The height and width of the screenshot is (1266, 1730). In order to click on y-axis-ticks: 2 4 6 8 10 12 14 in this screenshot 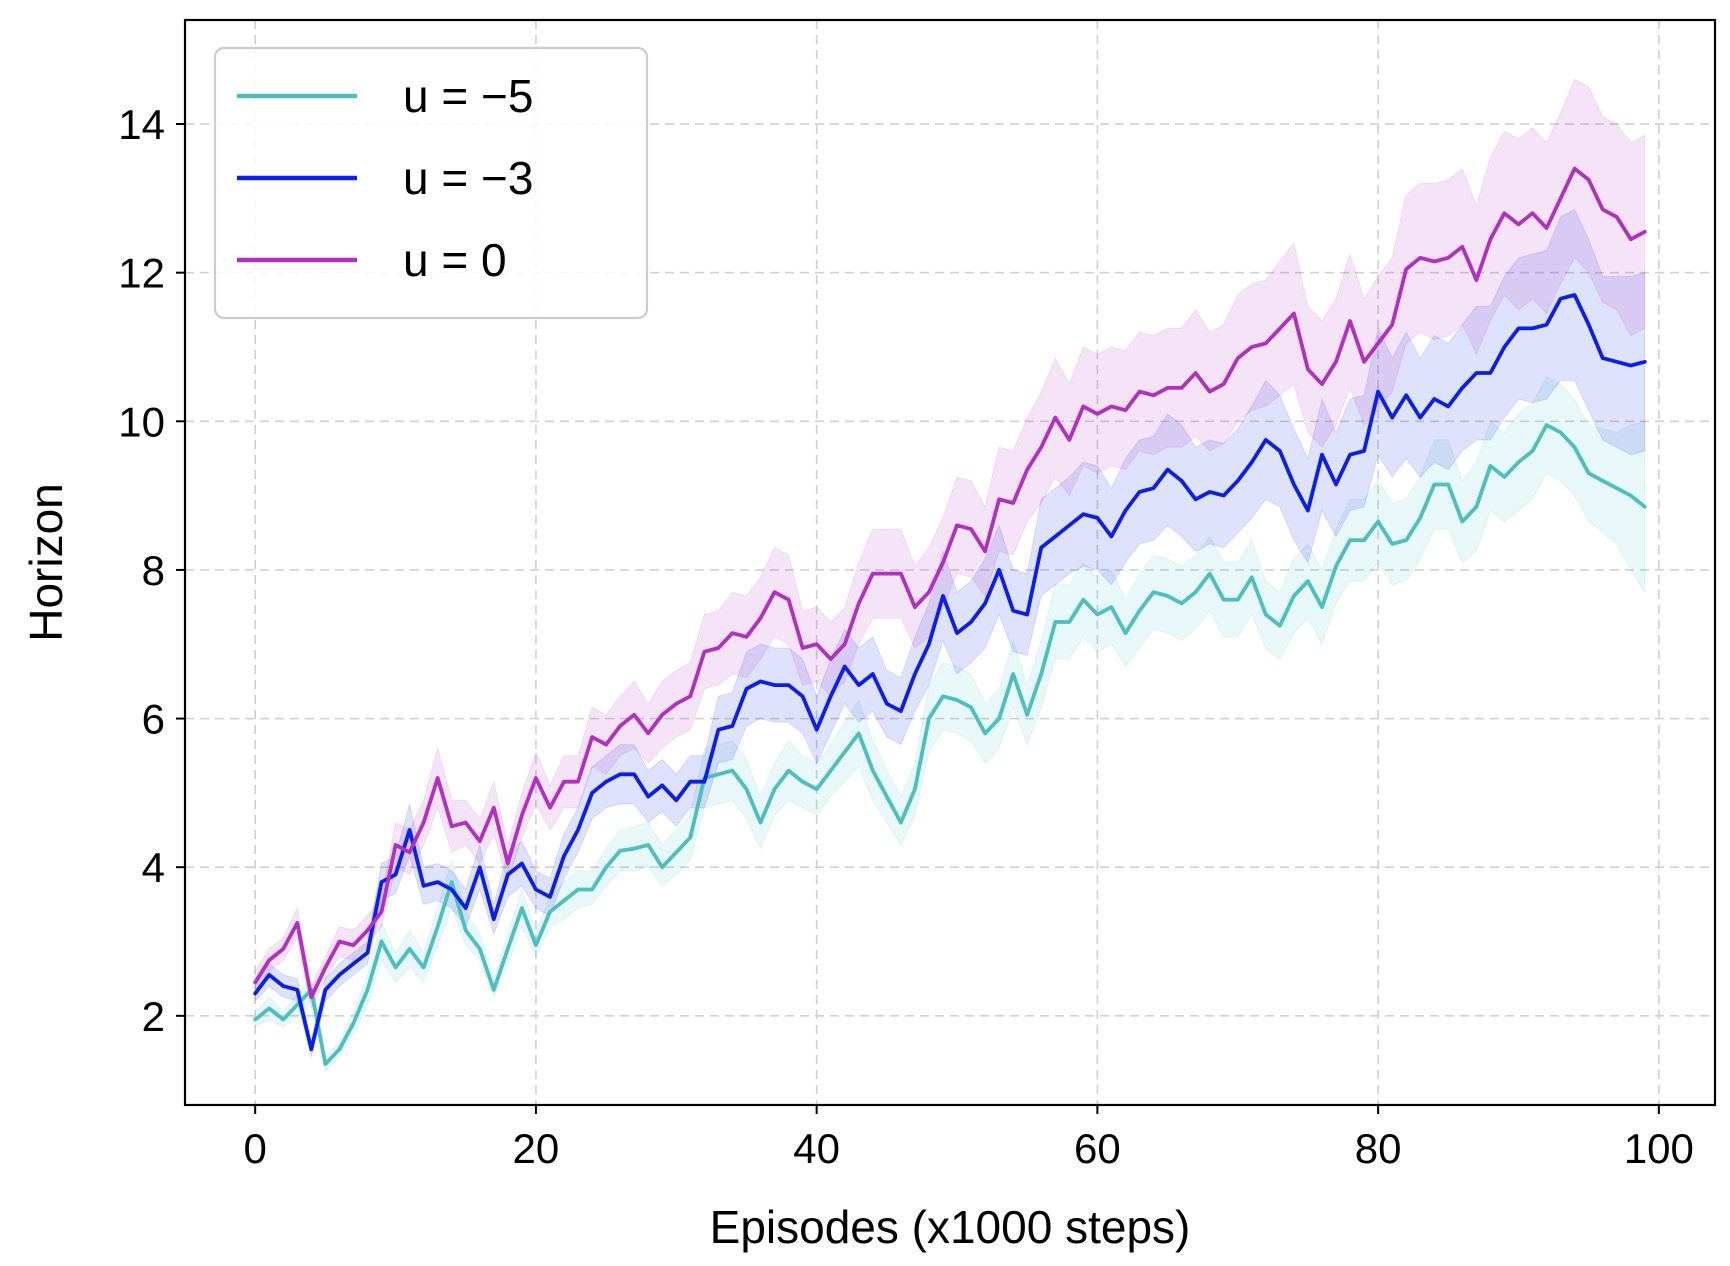, I will do `click(151, 570)`.